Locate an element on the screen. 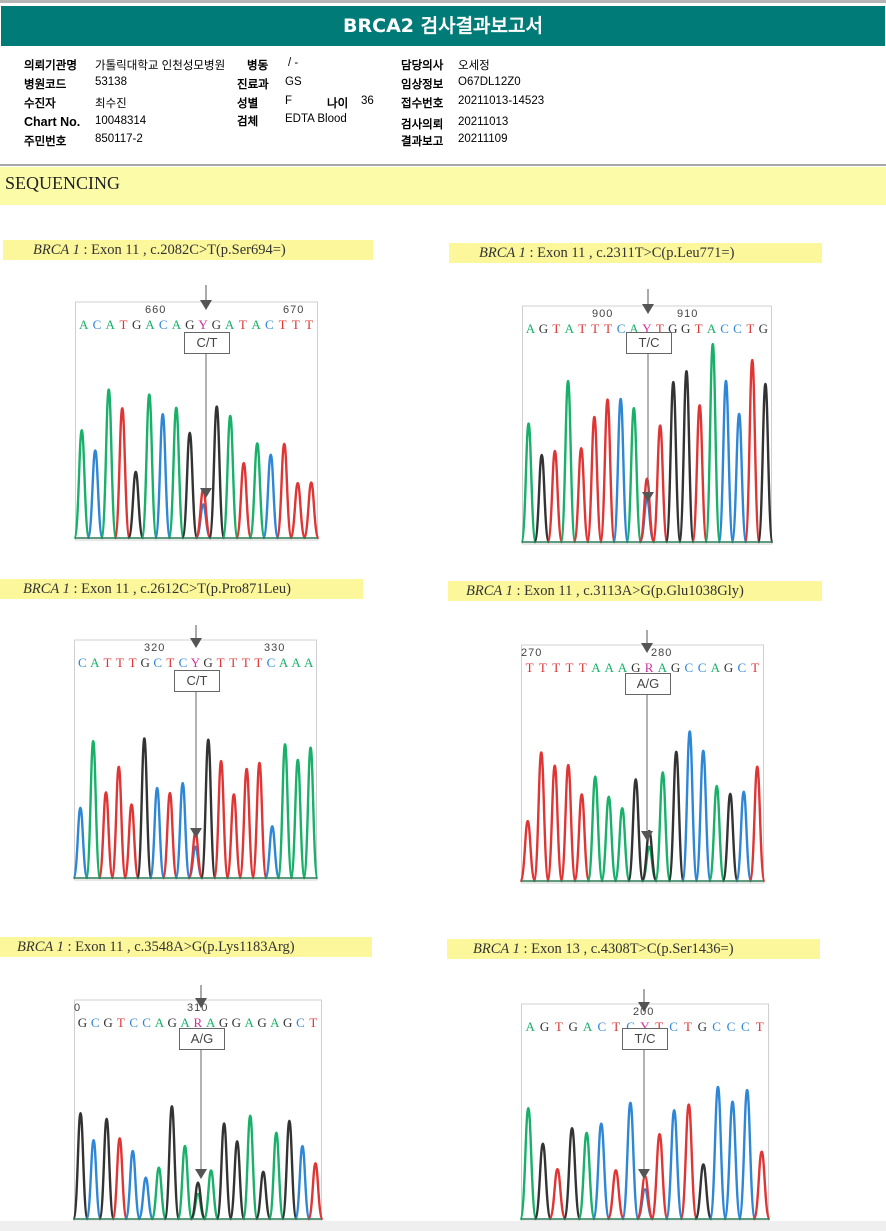  chromatogram-panel: 200 A G T G A C T C Y T C T G C C C T T/C is located at coordinates (645, 1105).